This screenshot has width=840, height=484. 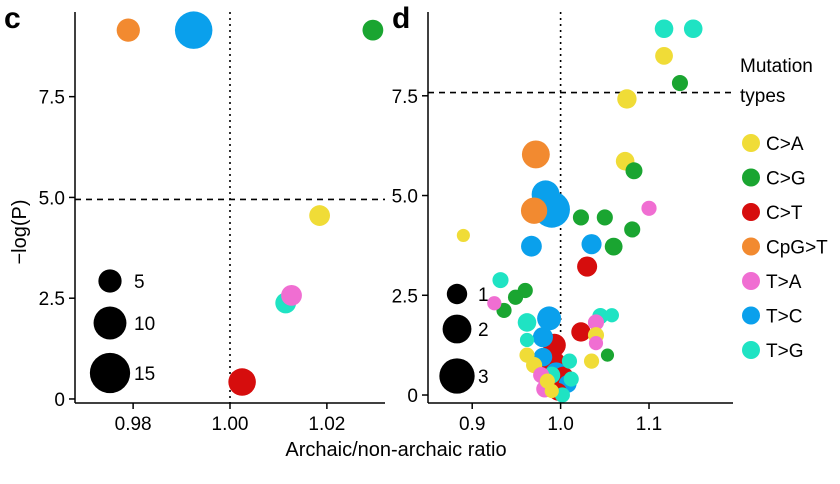 I want to click on legend-label: C>T, so click(x=784, y=213).